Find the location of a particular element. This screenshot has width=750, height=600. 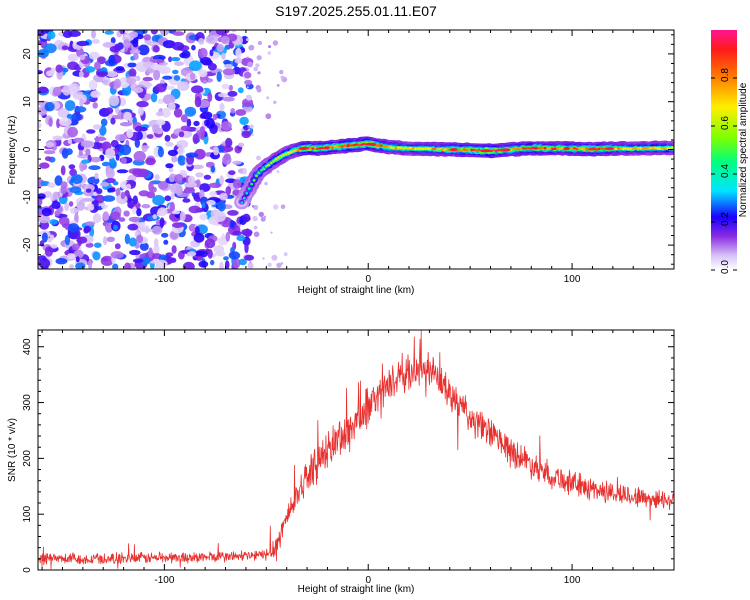

snr-x-label: Height of straight line (km) is located at coordinates (356, 589).